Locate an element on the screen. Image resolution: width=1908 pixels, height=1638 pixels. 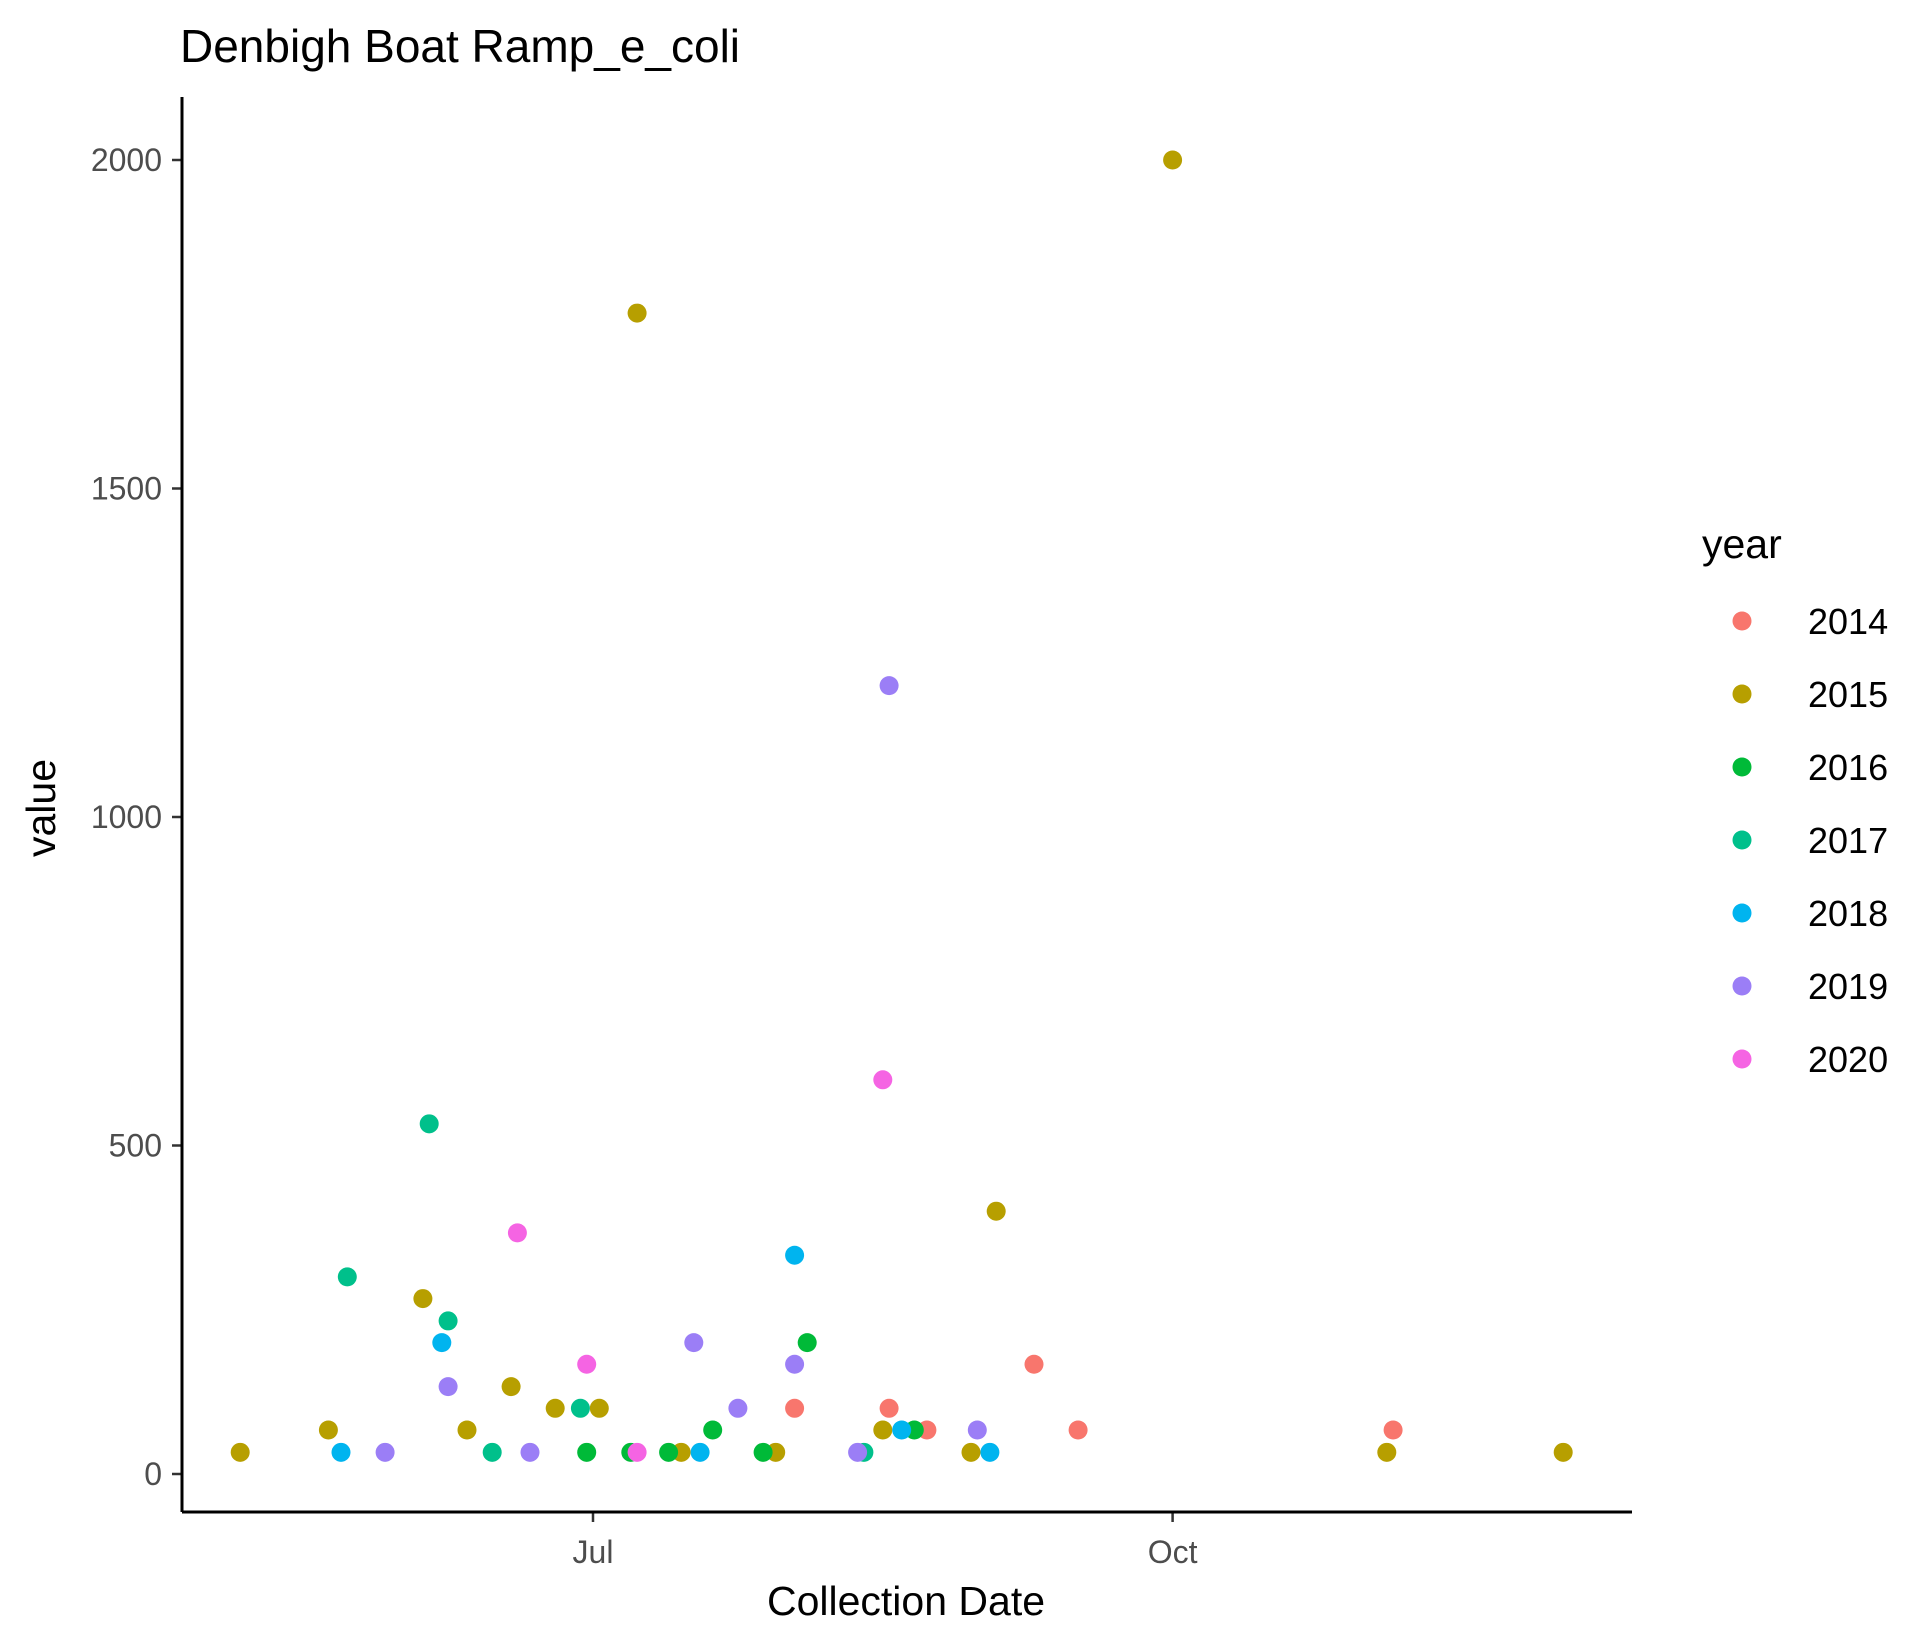
legend-label-2015: 2015 is located at coordinates (1848, 694).